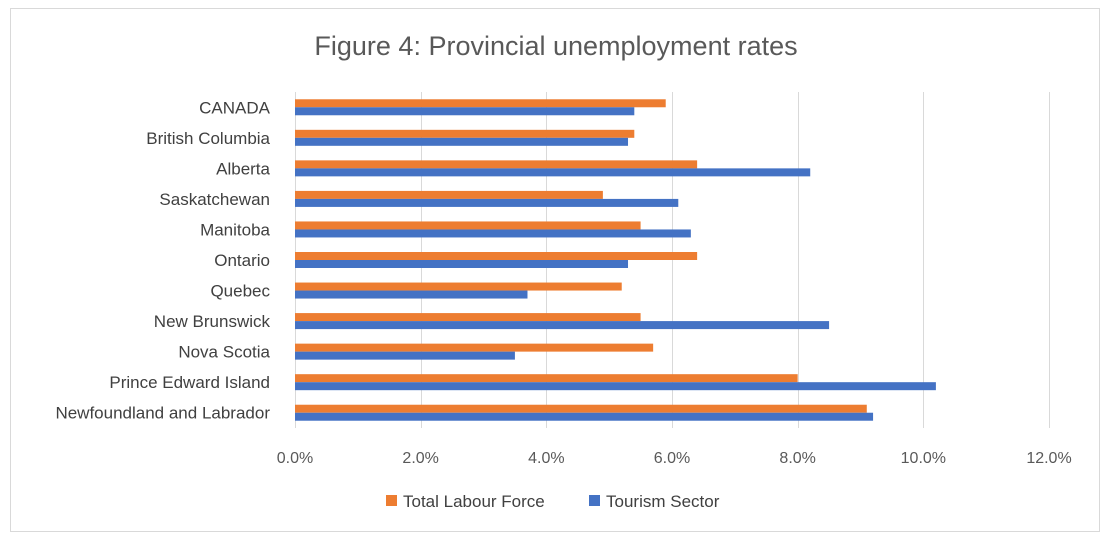  Describe the element at coordinates (555, 46) in the screenshot. I see `chart-title: Figure 4: Provincial unemployment rates` at that location.